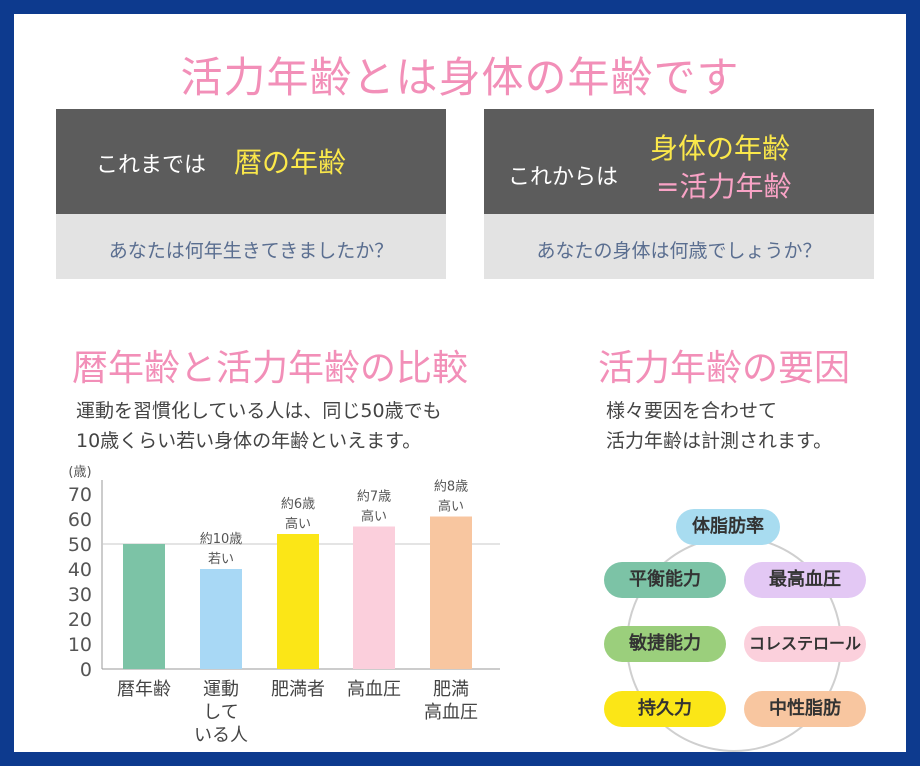 The width and height of the screenshot is (920, 766). Describe the element at coordinates (80, 495) in the screenshot. I see `y-tick-label: 70` at that location.